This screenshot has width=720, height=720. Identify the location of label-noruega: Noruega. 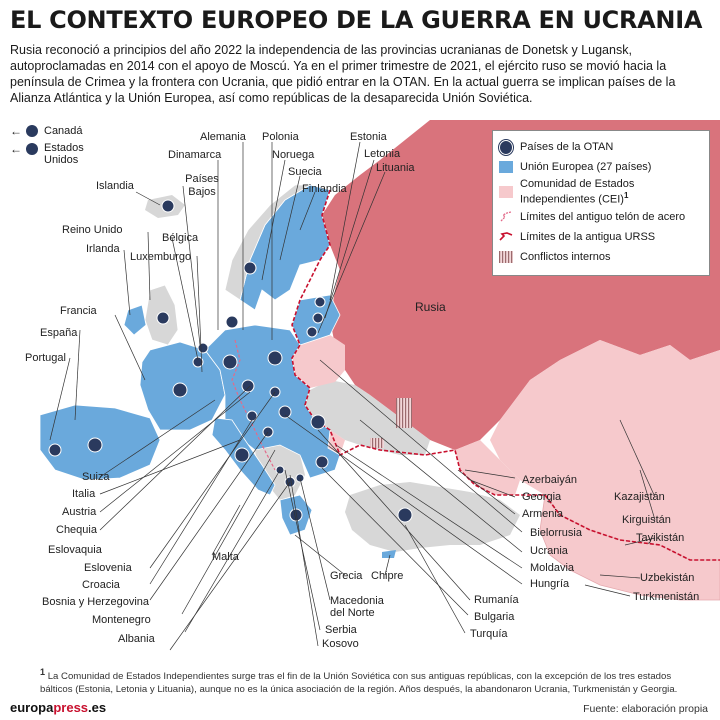
(293, 155).